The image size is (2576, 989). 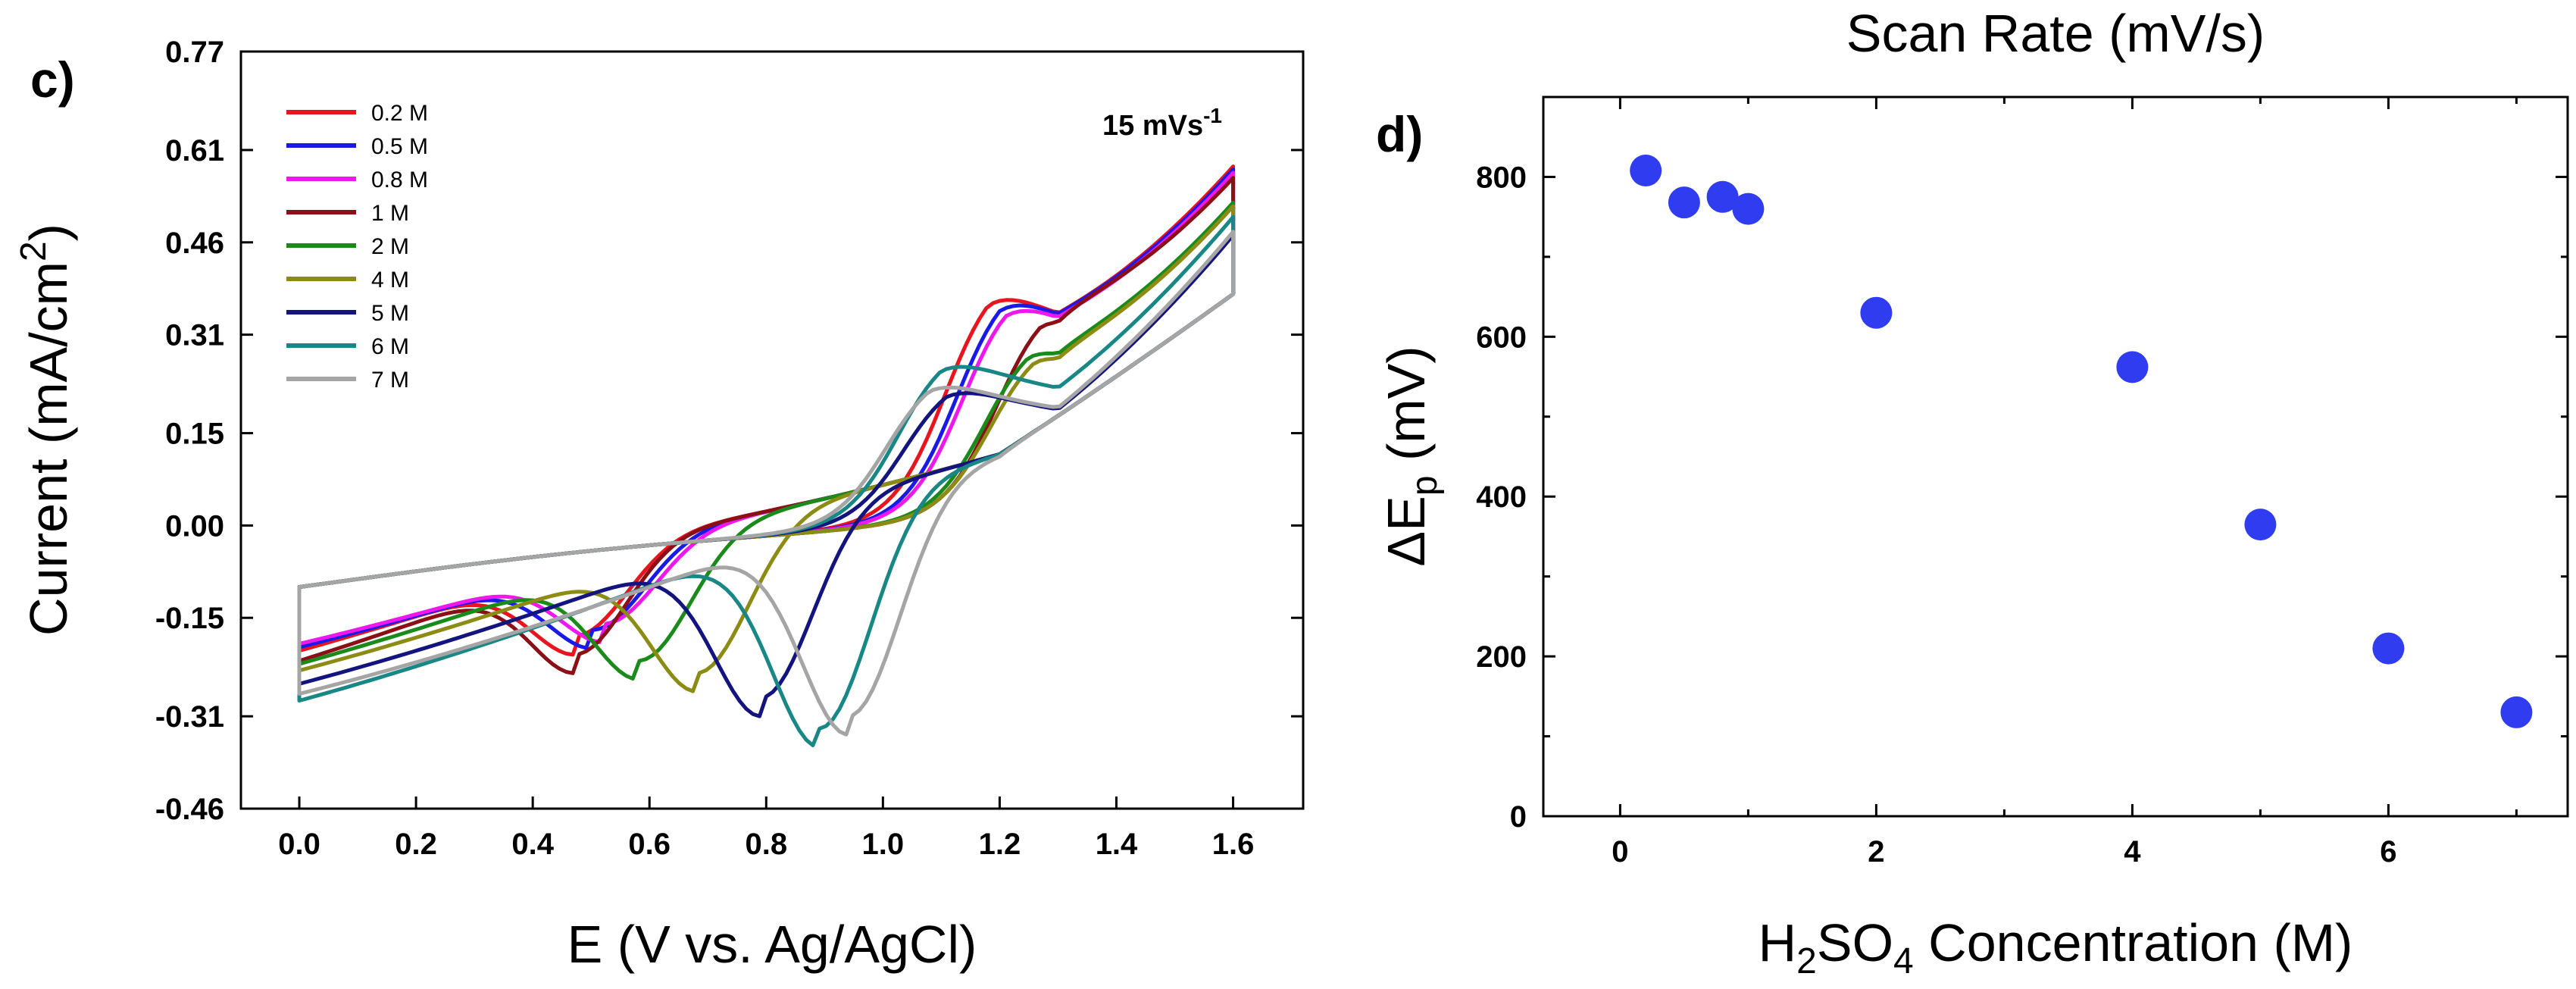 What do you see at coordinates (194, 243) in the screenshot?
I see `y-tick-label: 0.46` at bounding box center [194, 243].